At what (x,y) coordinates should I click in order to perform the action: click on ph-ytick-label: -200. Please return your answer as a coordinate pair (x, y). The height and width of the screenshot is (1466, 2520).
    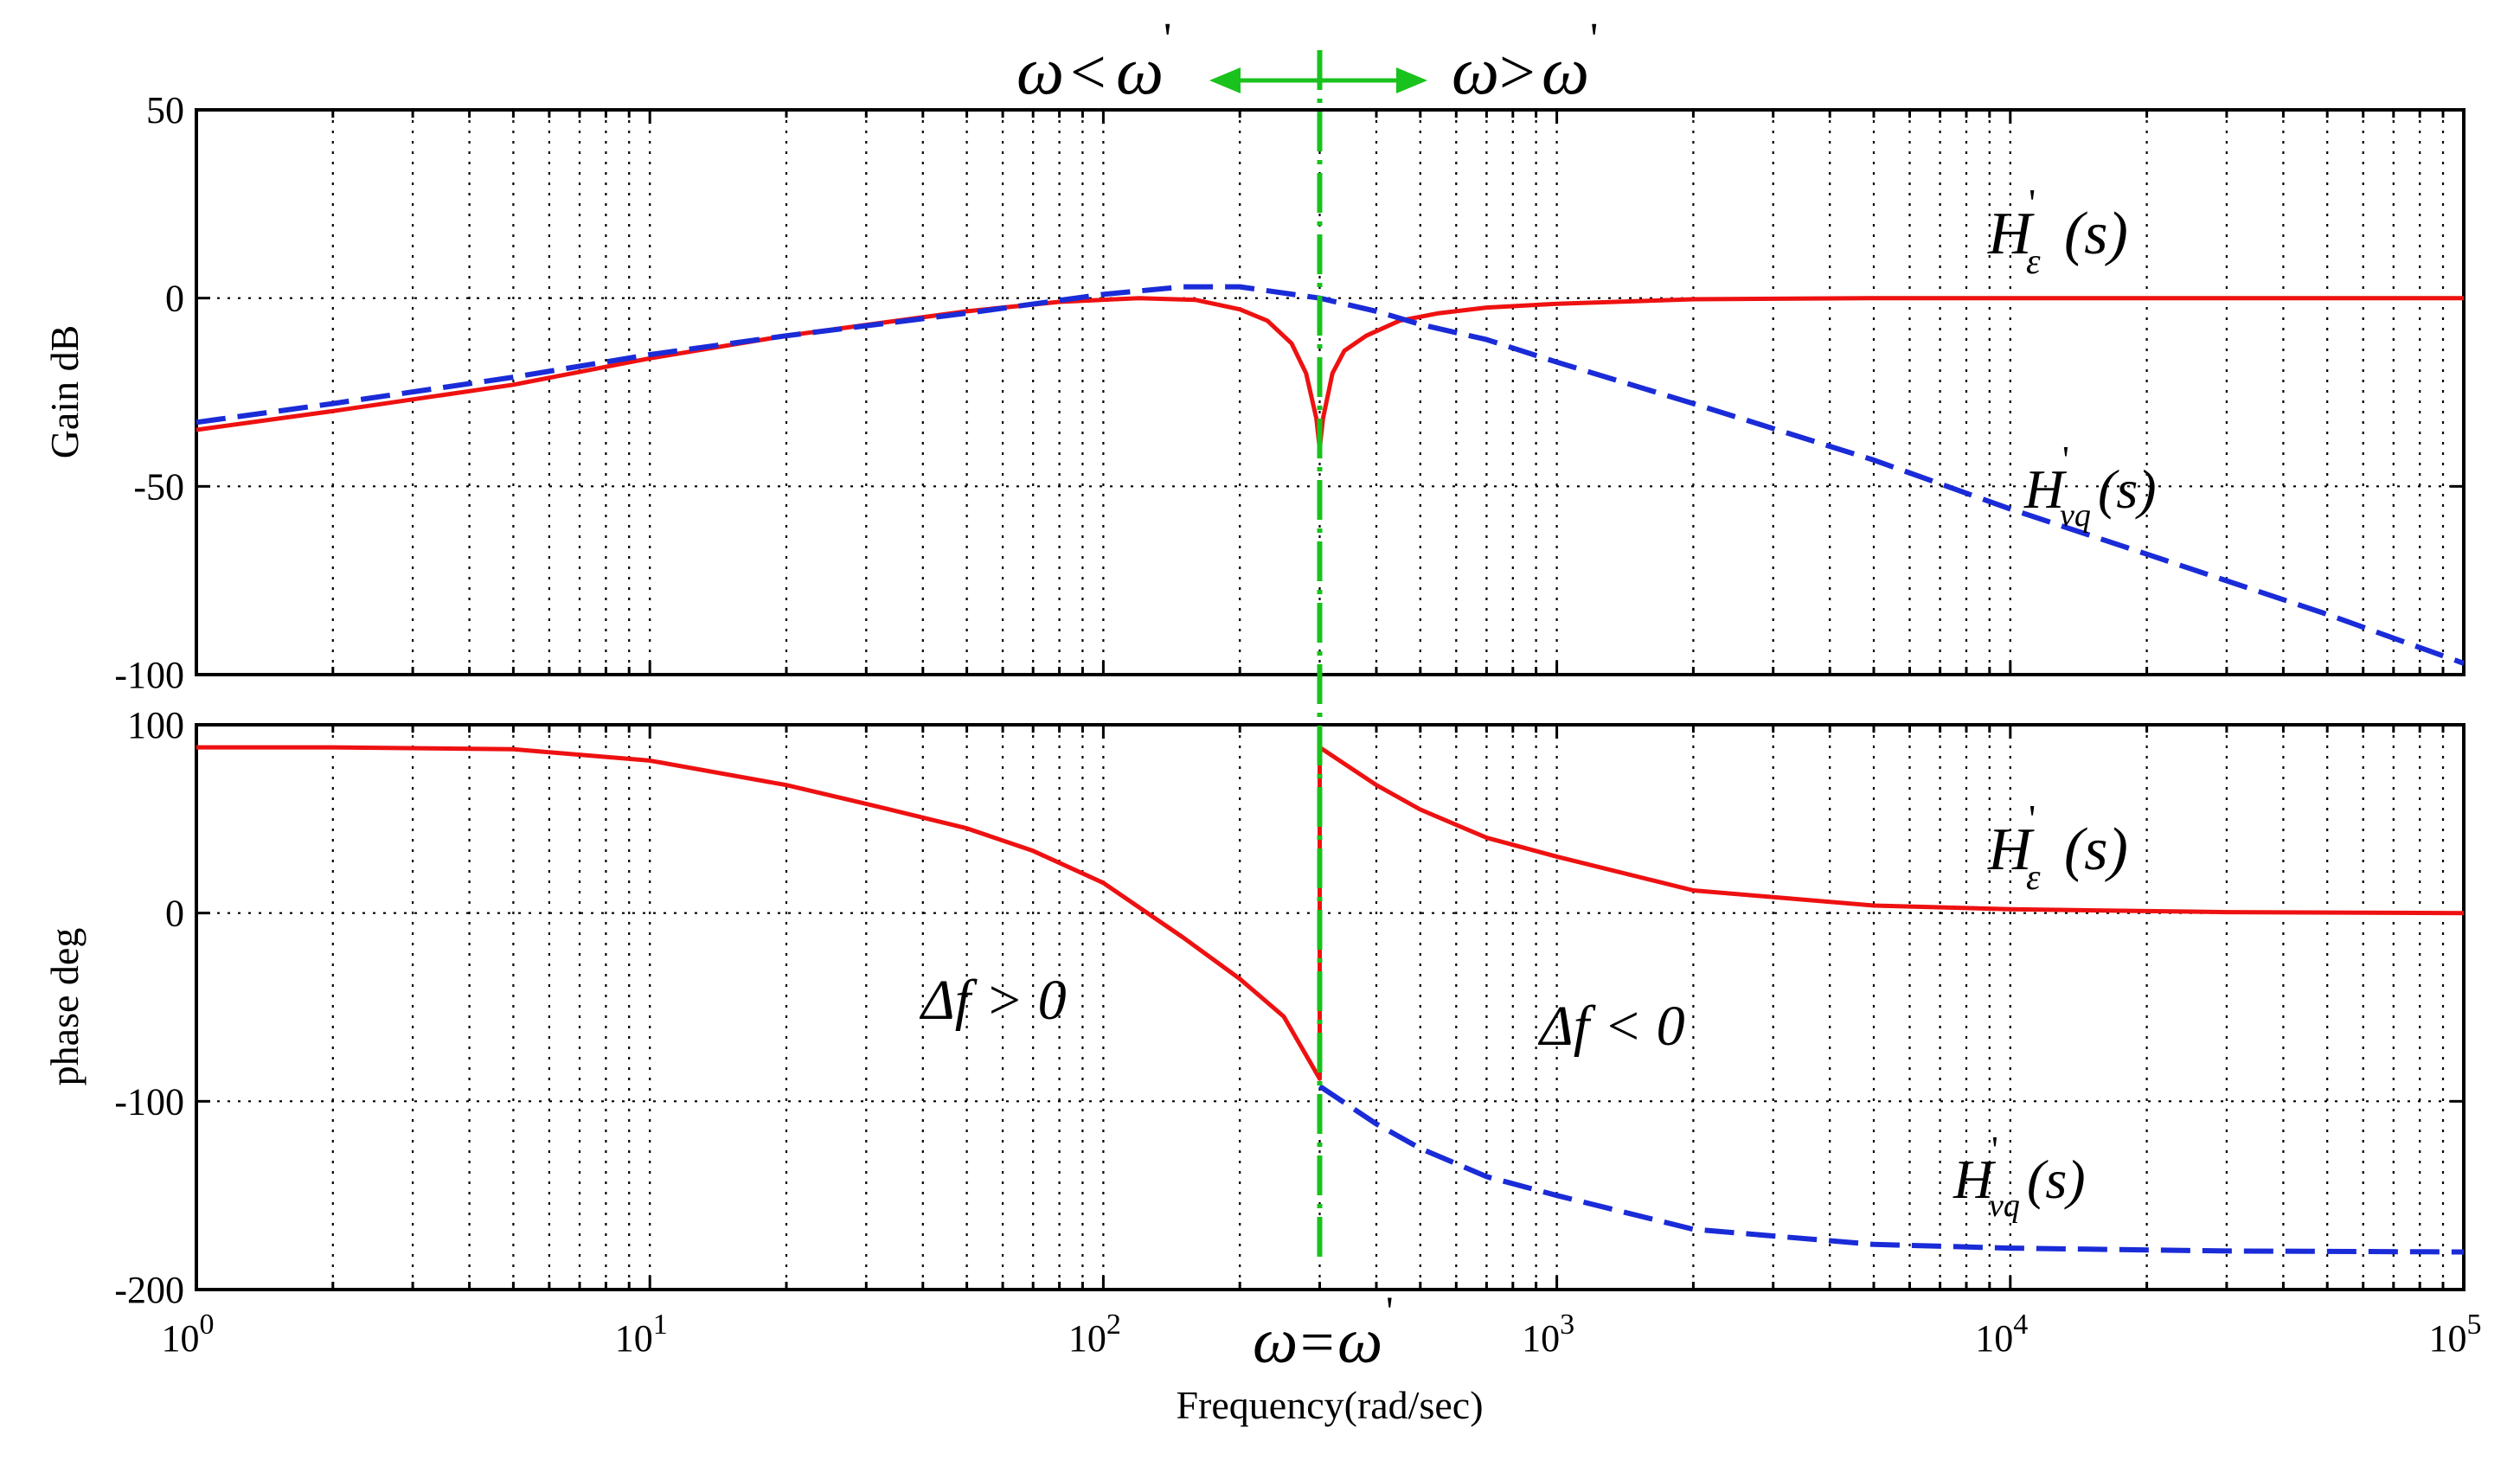
    Looking at the image, I should click on (149, 1290).